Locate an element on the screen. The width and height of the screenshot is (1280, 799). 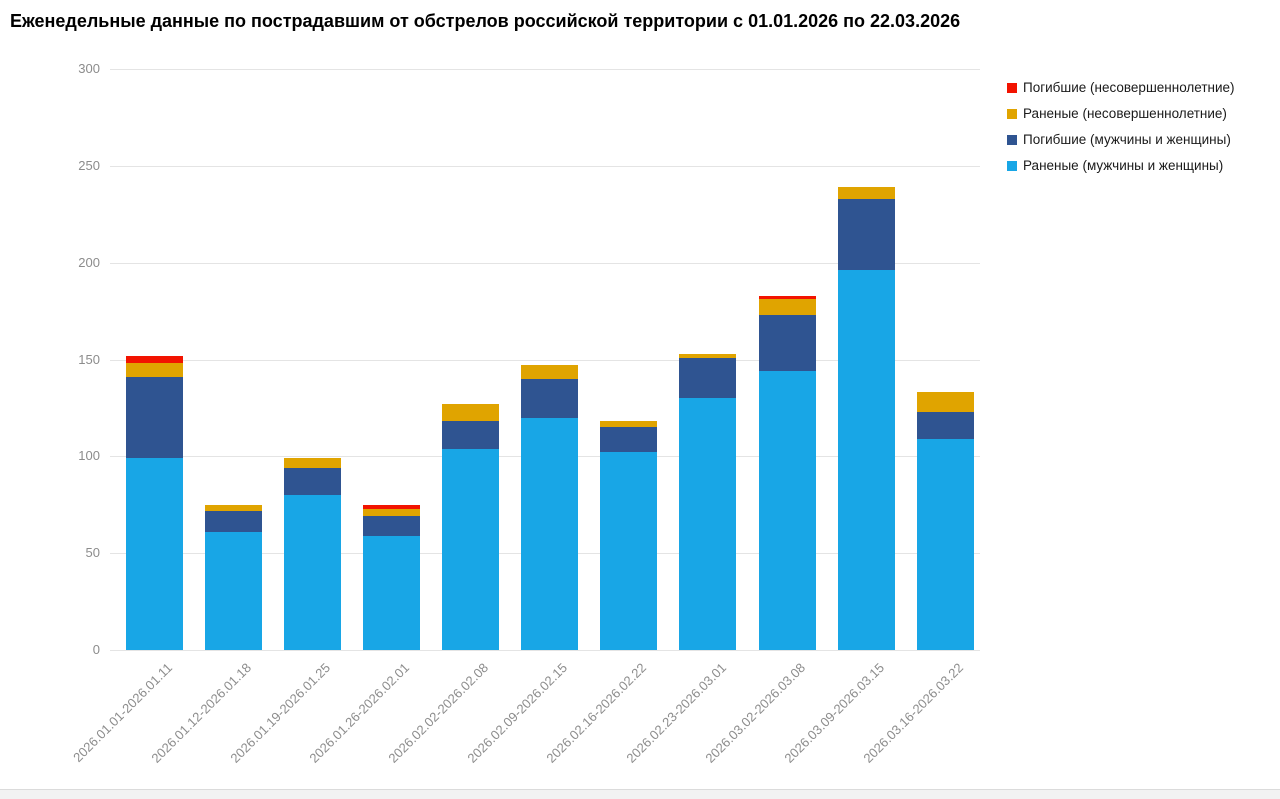
legend-swatch-red is located at coordinates (1012, 87).